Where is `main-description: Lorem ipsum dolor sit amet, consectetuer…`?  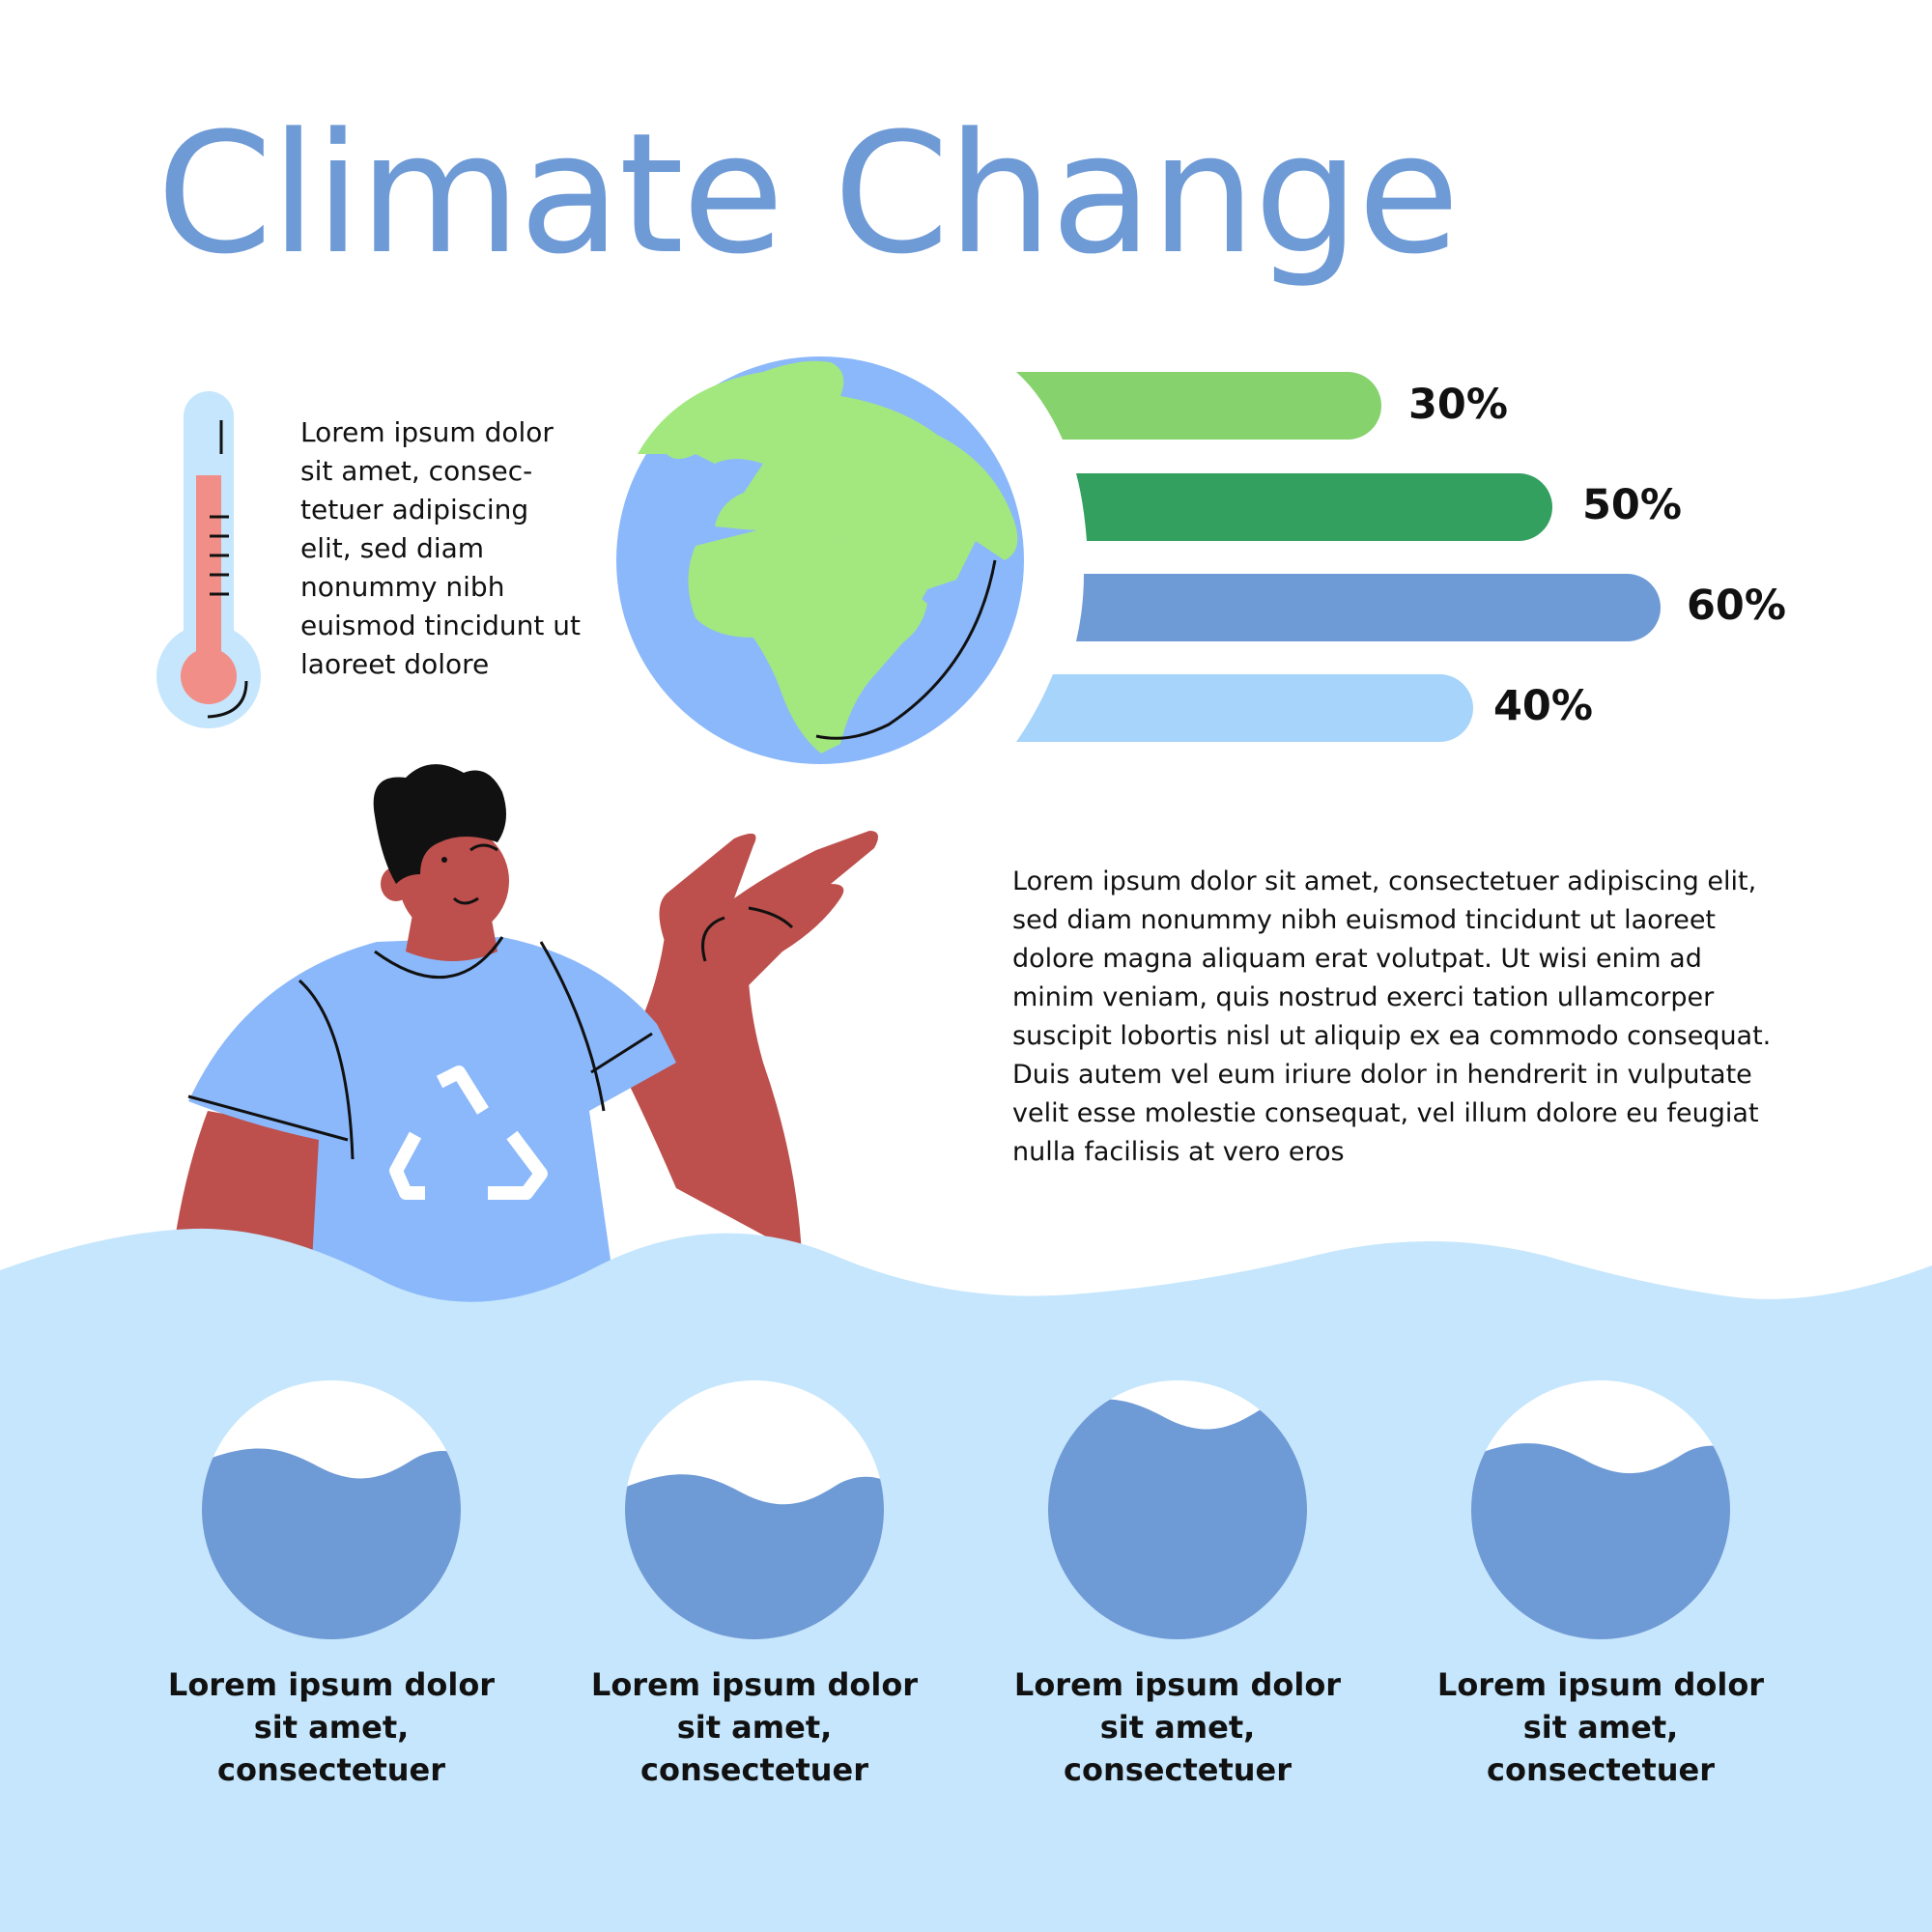
main-description: Lorem ipsum dolor sit amet, consectetuer… is located at coordinates (1392, 1017).